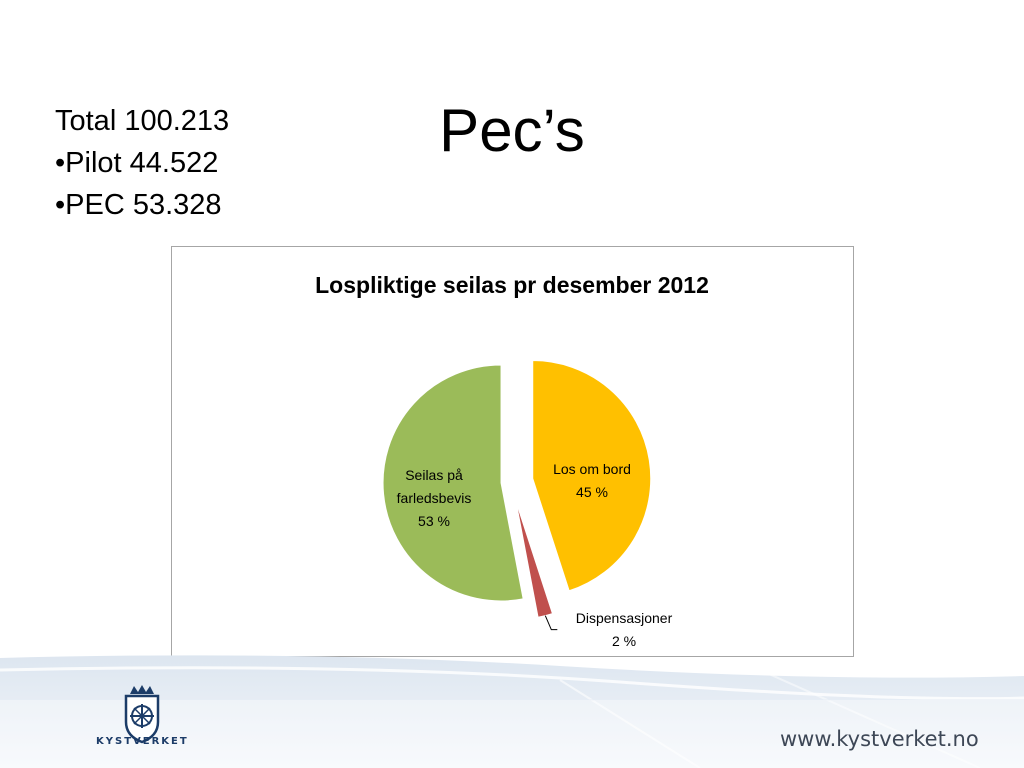 The image size is (1024, 768). What do you see at coordinates (624, 618) in the screenshot?
I see `data-label-dispensasjoner-label: Dispensasjoner` at bounding box center [624, 618].